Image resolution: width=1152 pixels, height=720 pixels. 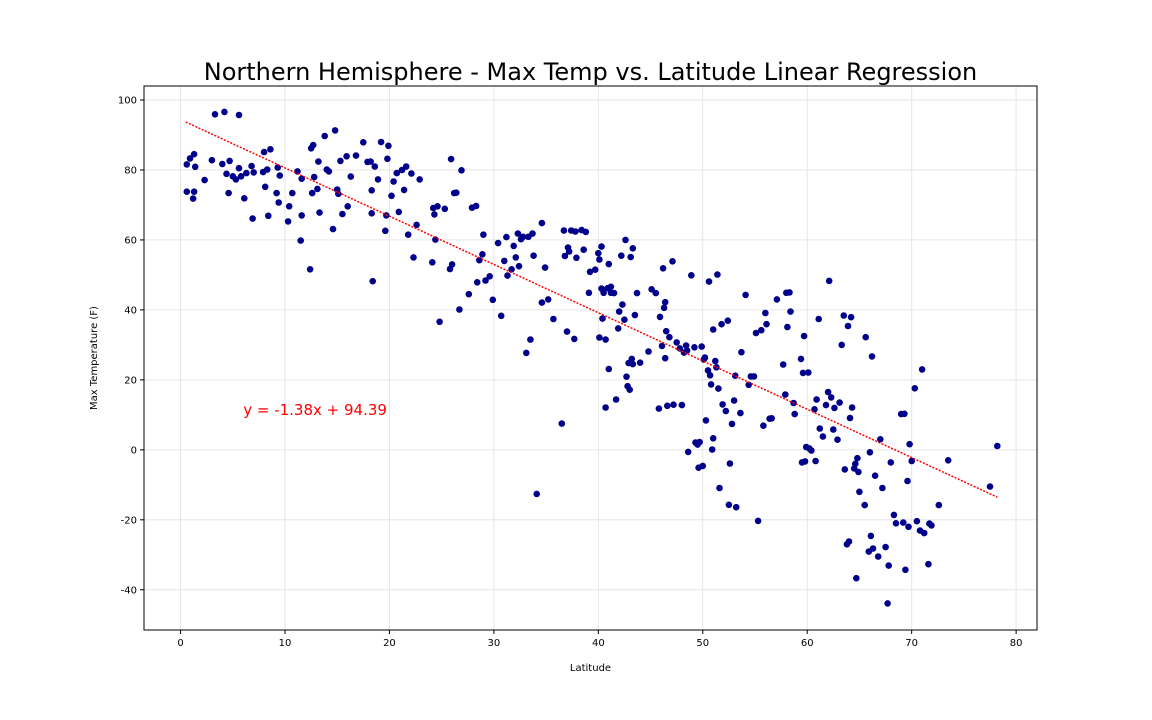 What do you see at coordinates (134, 450) in the screenshot?
I see `y-tick-label: 0` at bounding box center [134, 450].